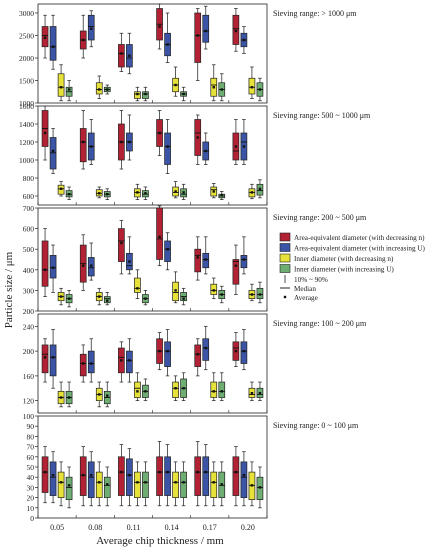 The width and height of the screenshot is (430, 550). Describe the element at coordinates (57, 527) in the screenshot. I see `x-tick-label: 0.05` at that location.